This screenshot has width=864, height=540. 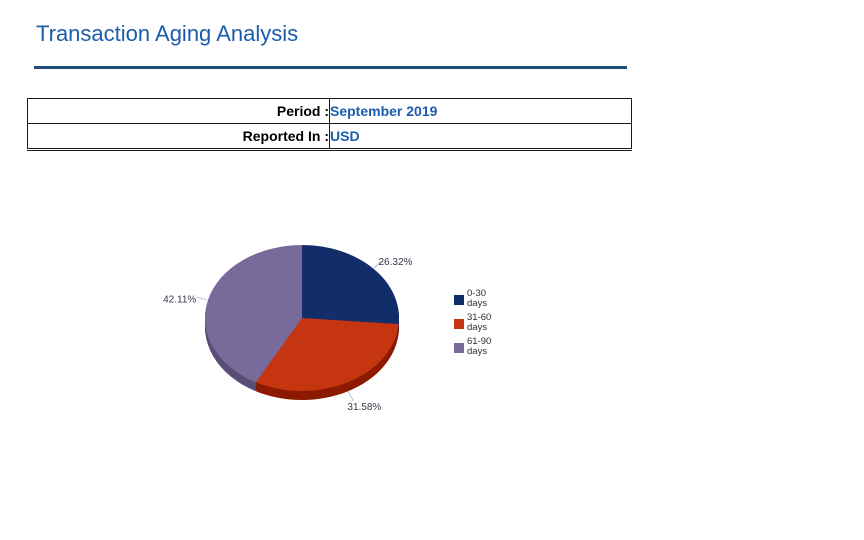 What do you see at coordinates (480, 136) in the screenshot?
I see `reported-in-value: USD` at bounding box center [480, 136].